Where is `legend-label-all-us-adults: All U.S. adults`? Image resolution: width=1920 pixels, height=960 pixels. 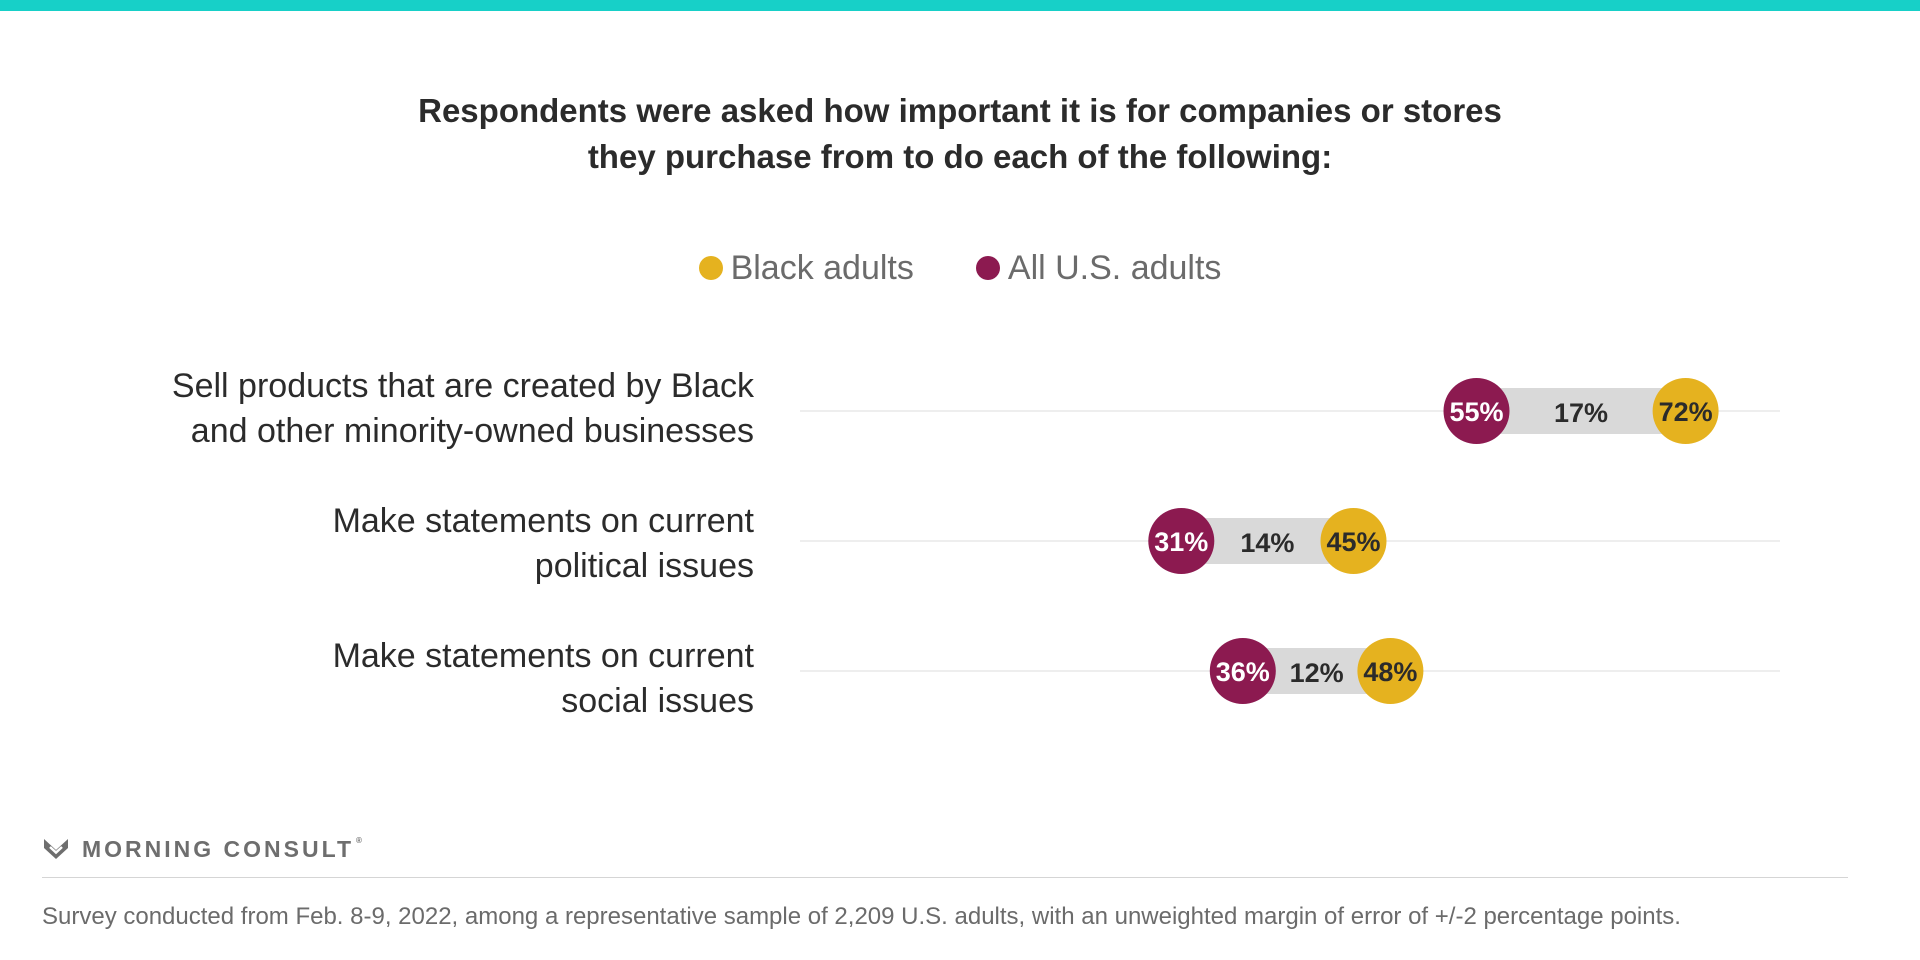
legend-label-all-us-adults: All U.S. adults is located at coordinates (1114, 267).